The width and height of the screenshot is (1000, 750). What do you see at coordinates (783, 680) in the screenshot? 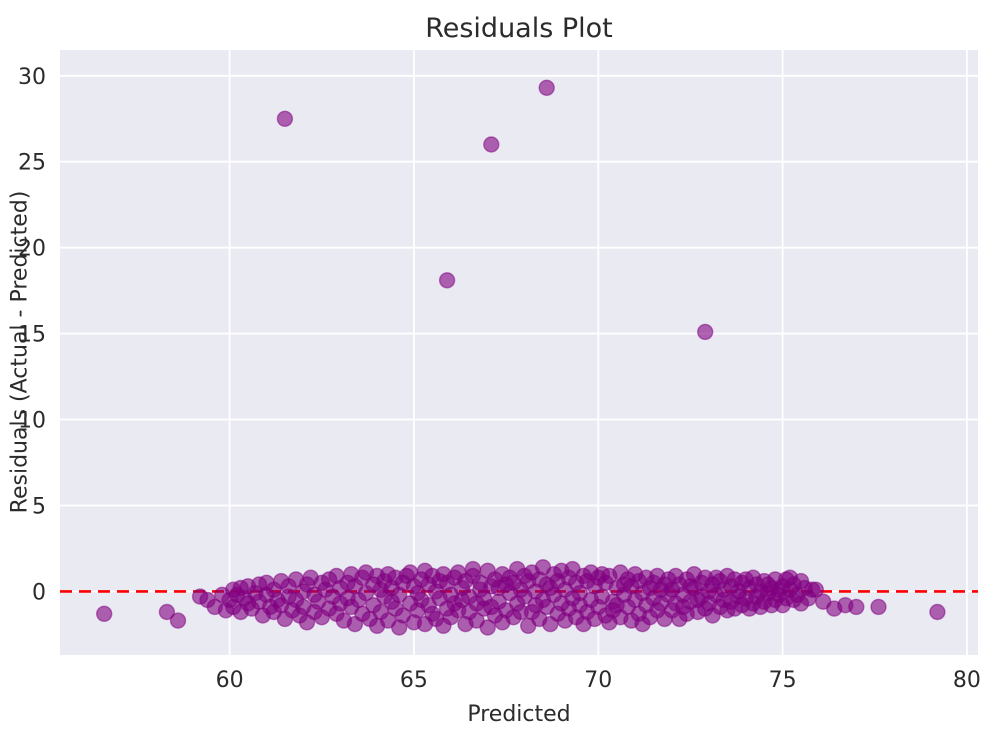
I see `x-tick-label: 75` at bounding box center [783, 680].